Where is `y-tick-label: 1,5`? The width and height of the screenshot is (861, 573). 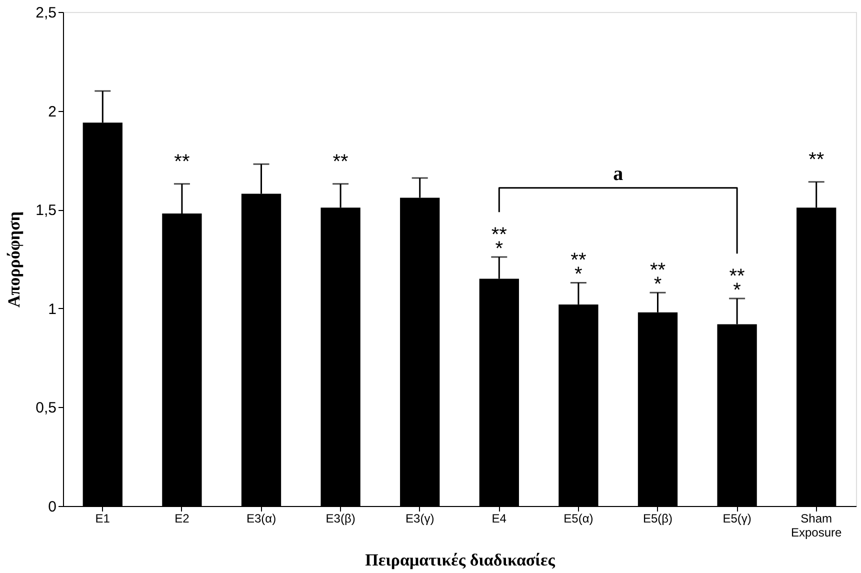 y-tick-label: 1,5 is located at coordinates (46, 211).